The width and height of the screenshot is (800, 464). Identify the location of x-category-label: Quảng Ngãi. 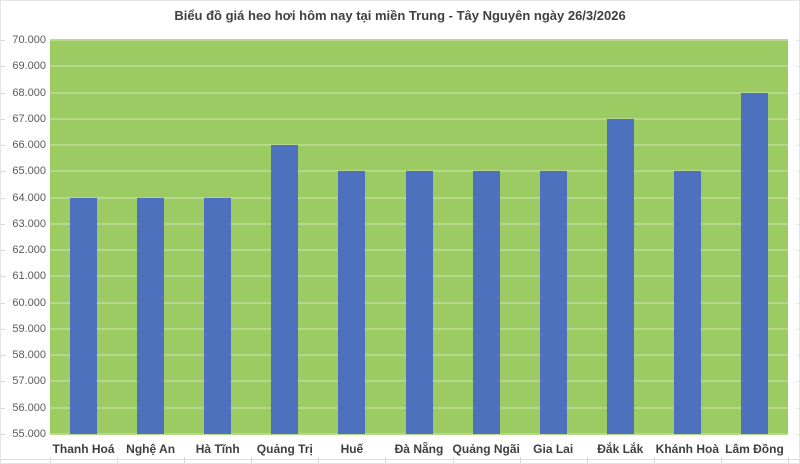
(486, 449).